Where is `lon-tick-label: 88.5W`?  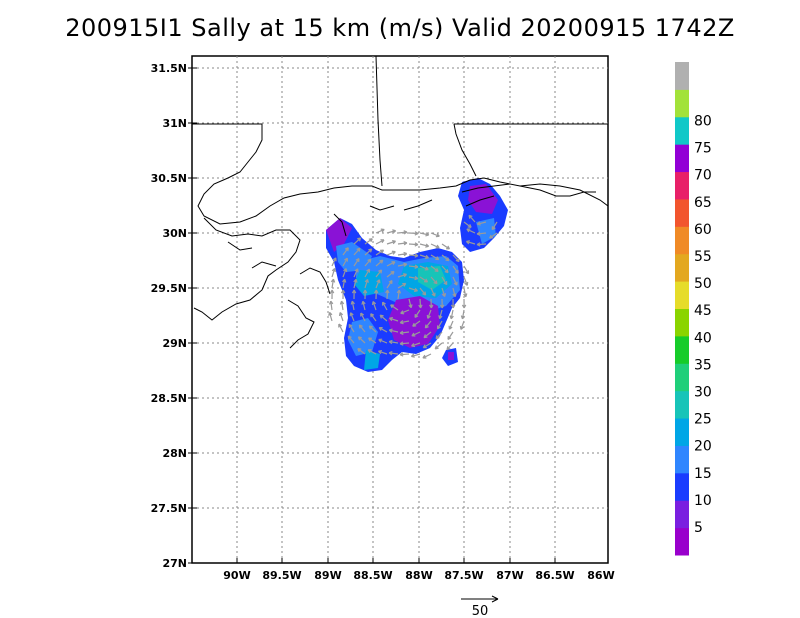 lon-tick-label: 88.5W is located at coordinates (372, 575).